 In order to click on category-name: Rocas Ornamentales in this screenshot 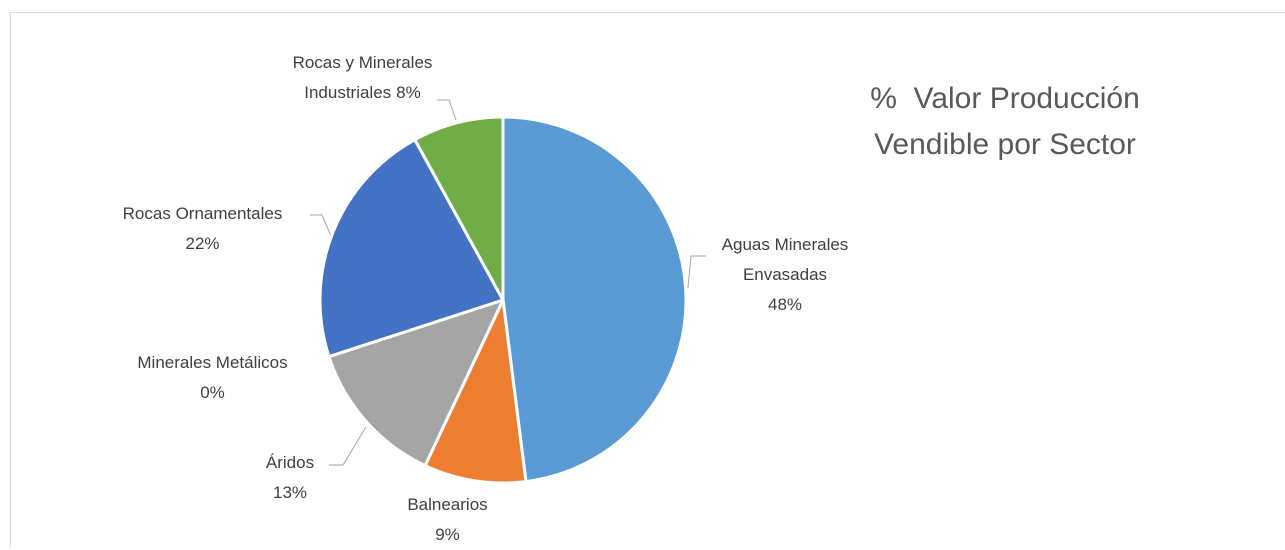, I will do `click(203, 213)`.